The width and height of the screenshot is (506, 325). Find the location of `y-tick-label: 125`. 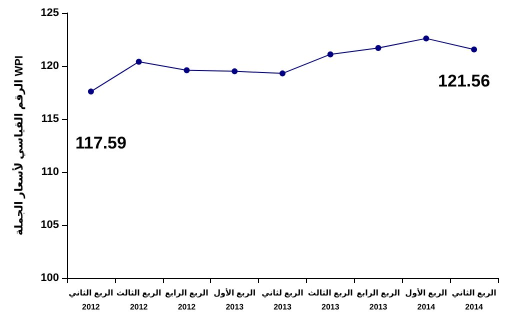

y-tick-label: 125 is located at coordinates (49, 13).